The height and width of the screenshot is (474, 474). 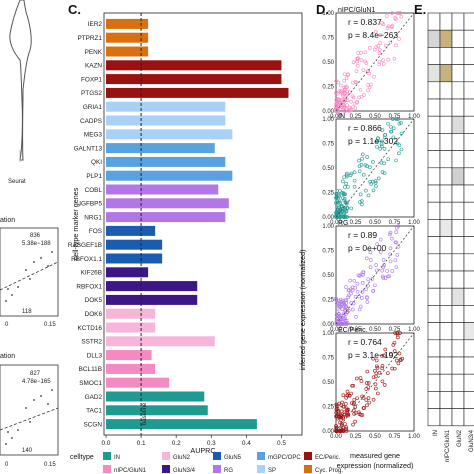 What do you see at coordinates (343, 223) in the screenshot?
I see `series-name: RG` at bounding box center [343, 223].